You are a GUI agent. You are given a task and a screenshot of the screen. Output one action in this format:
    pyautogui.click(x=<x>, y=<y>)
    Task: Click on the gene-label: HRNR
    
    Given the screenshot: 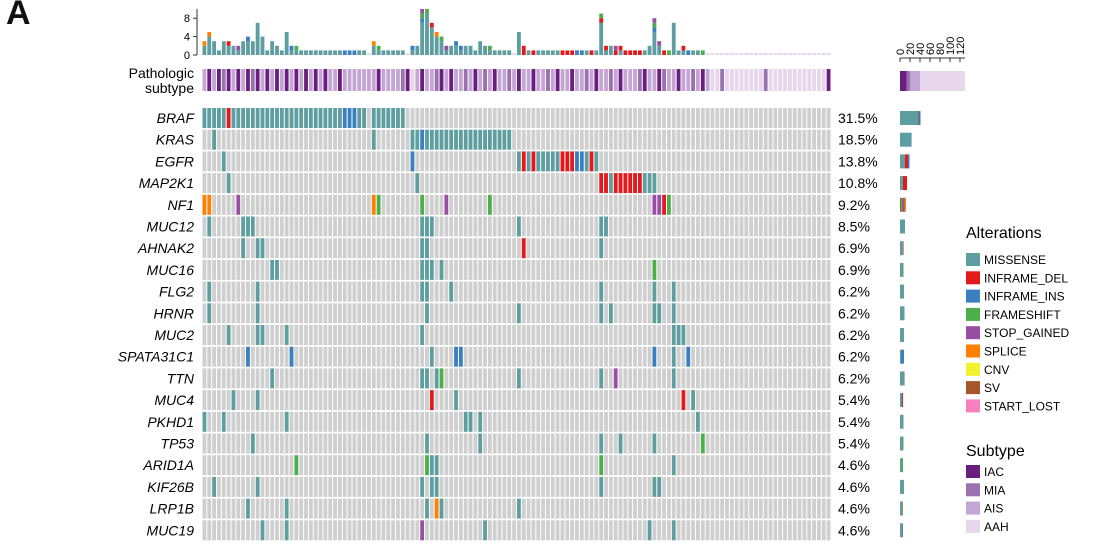 What is the action you would take?
    pyautogui.click(x=174, y=313)
    